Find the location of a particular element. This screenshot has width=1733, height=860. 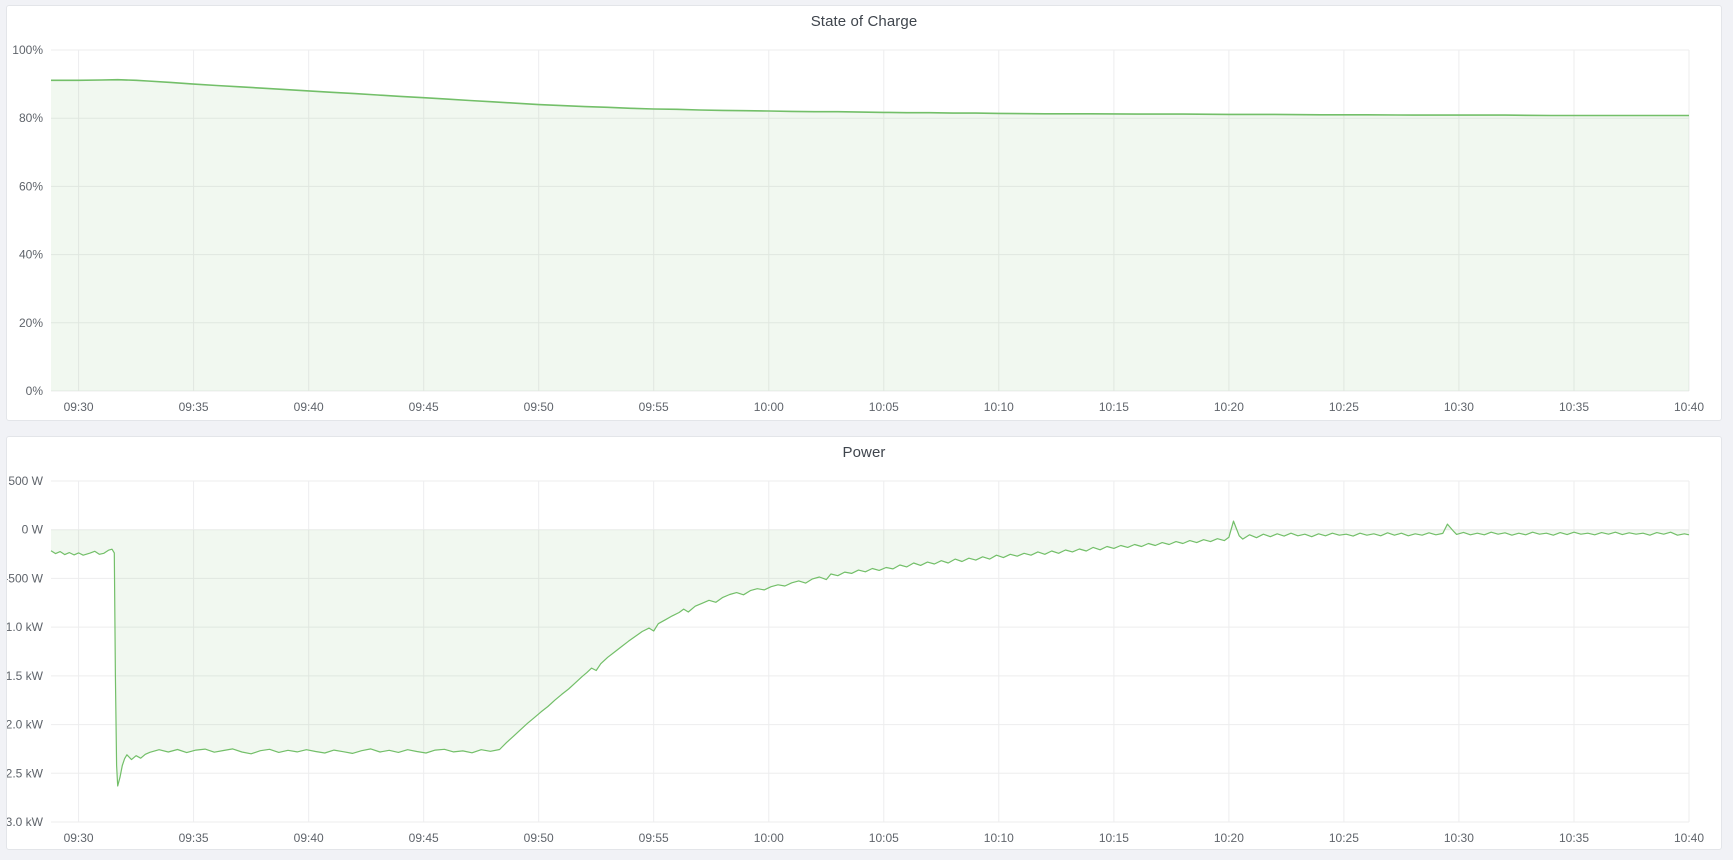

y-tick-label: -1.5 kW is located at coordinates (25, 676).